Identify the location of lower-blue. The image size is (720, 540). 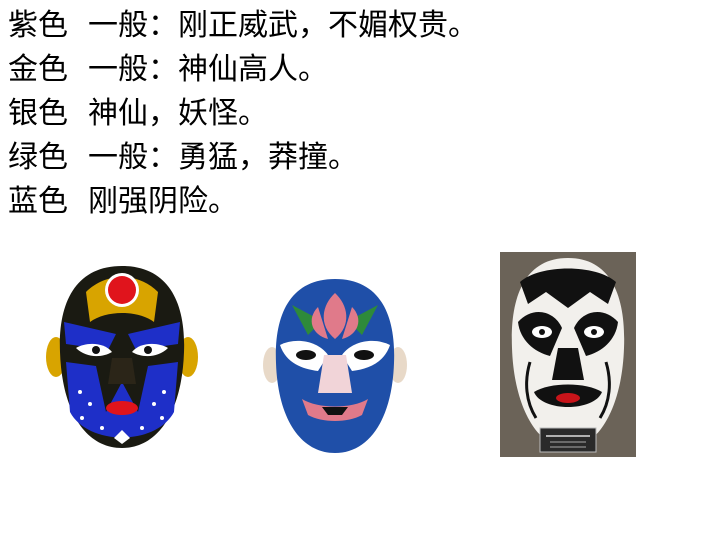
(122, 400).